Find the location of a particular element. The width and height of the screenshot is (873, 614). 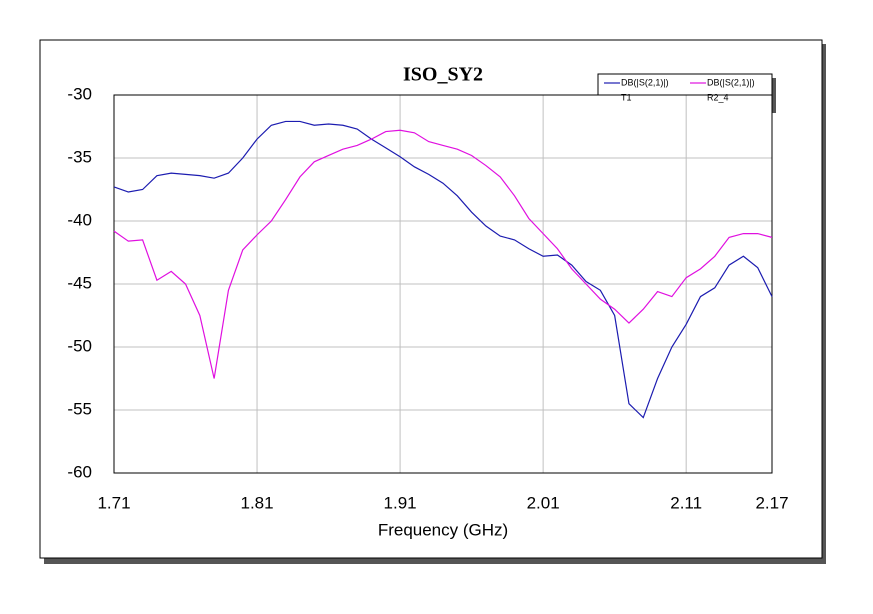

x-axis-label: Frequency (GHz) is located at coordinates (443, 529).